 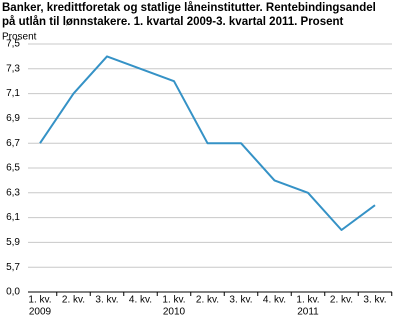 I want to click on y-tick-label: 7,3, so click(x=13, y=68).